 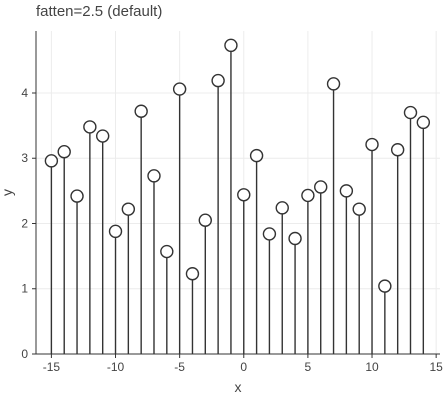 What do you see at coordinates (24, 223) in the screenshot?
I see `y-tick-label: 2` at bounding box center [24, 223].